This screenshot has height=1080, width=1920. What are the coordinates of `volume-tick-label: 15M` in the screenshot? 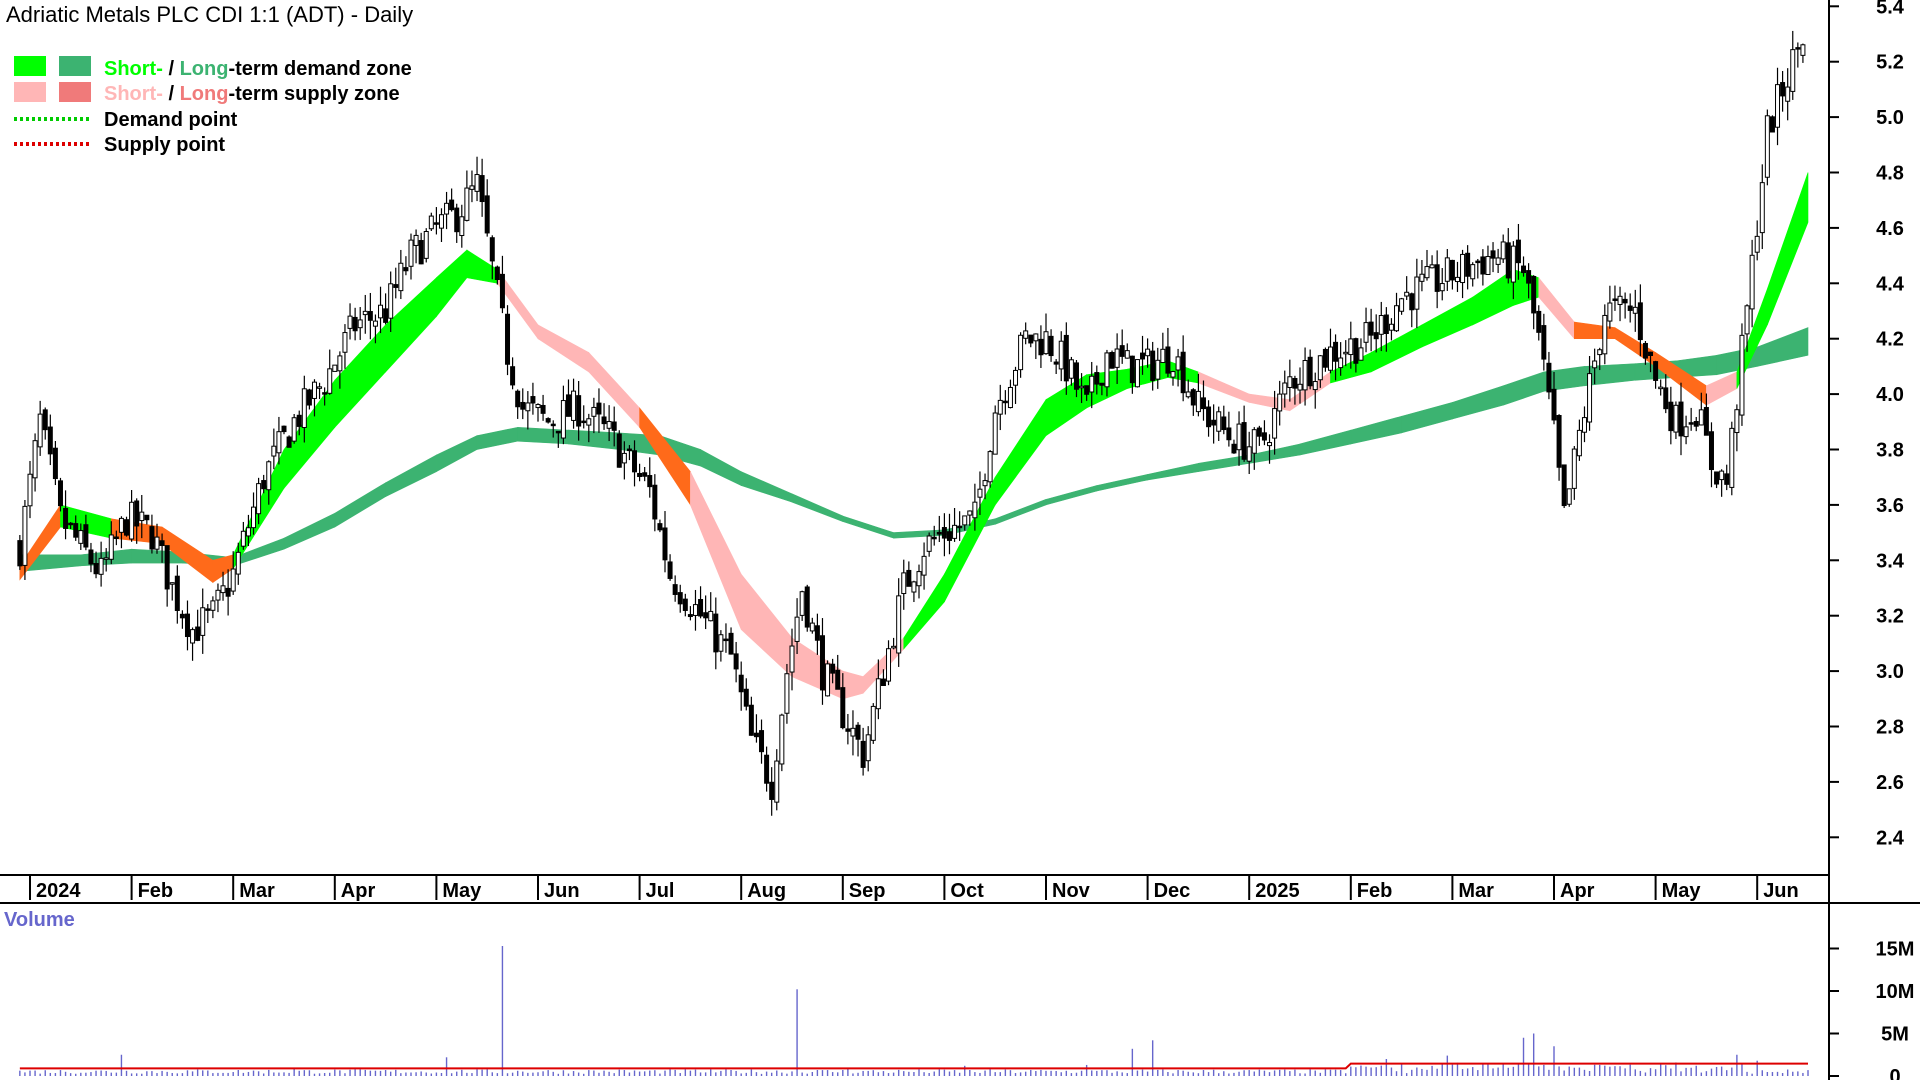 It's located at (1895, 950).